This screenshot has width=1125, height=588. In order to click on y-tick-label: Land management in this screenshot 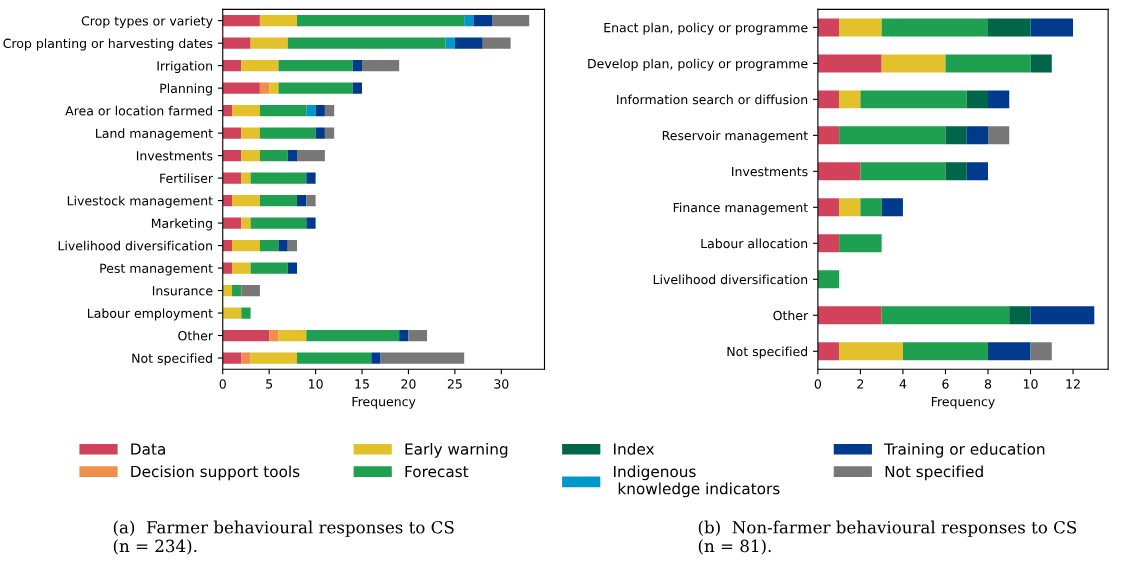, I will do `click(154, 134)`.